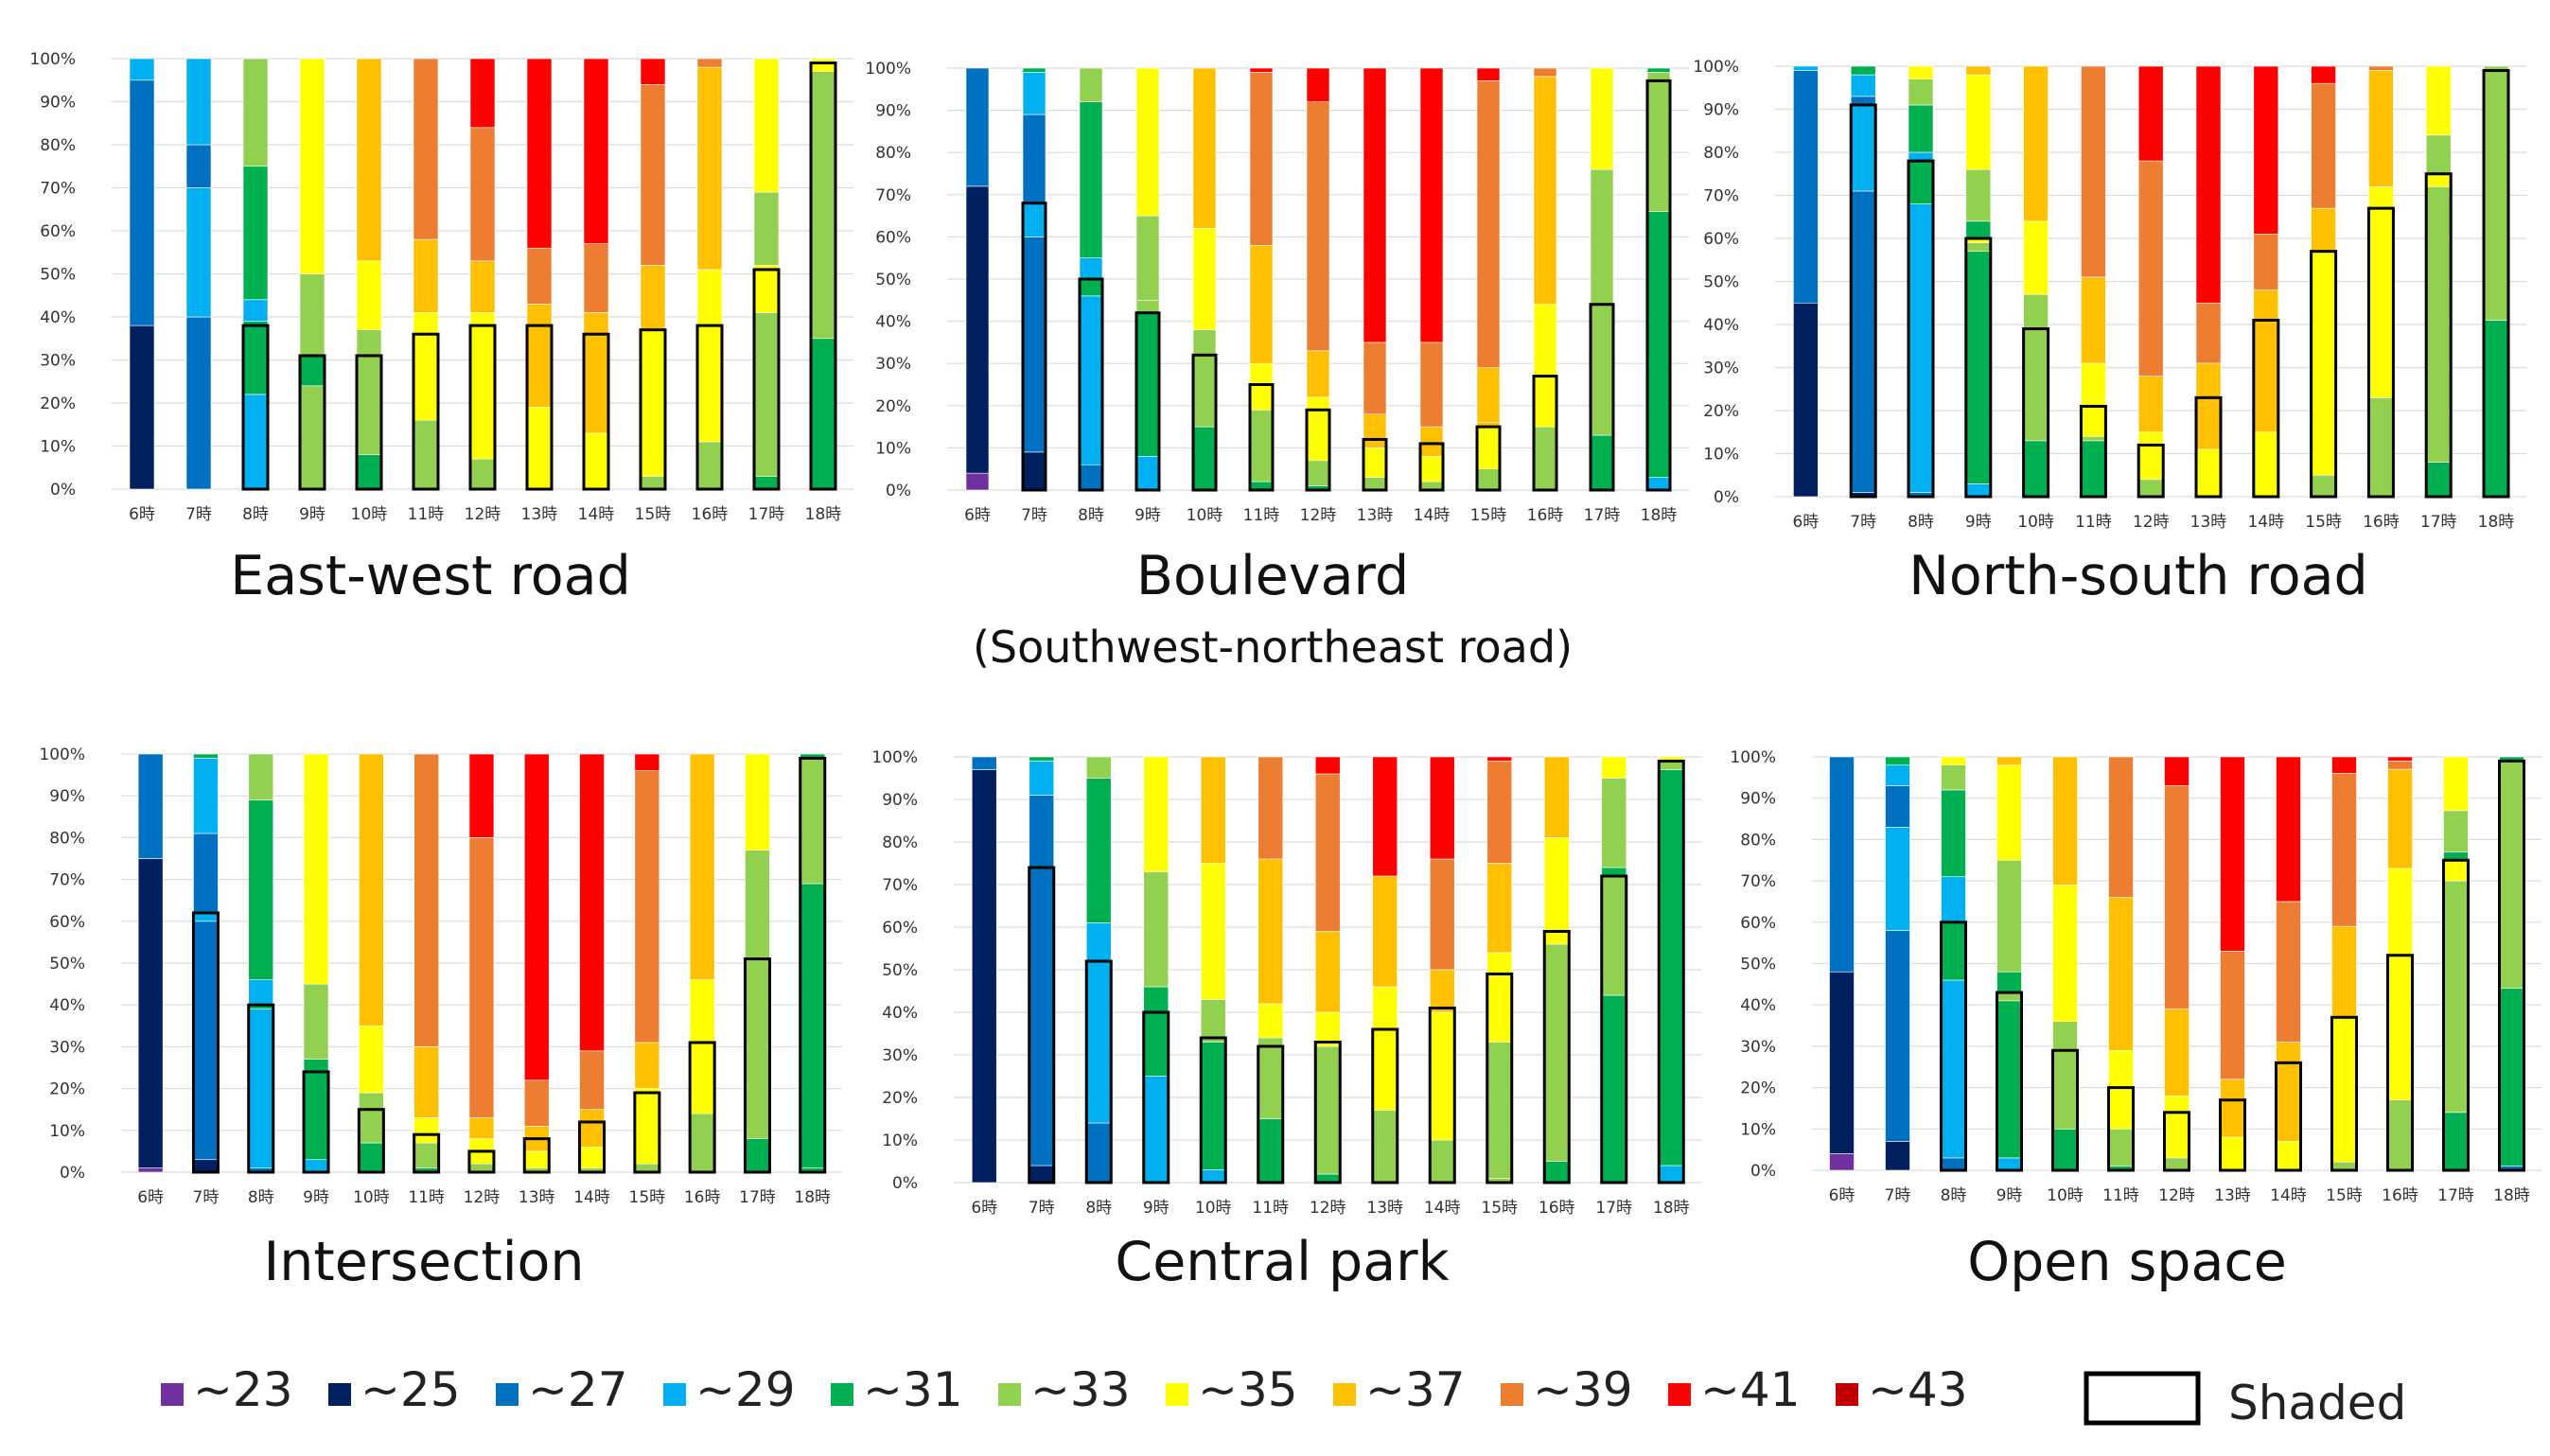 The image size is (2550, 1456). Describe the element at coordinates (67, 922) in the screenshot. I see `y-tick-label: 60%` at that location.